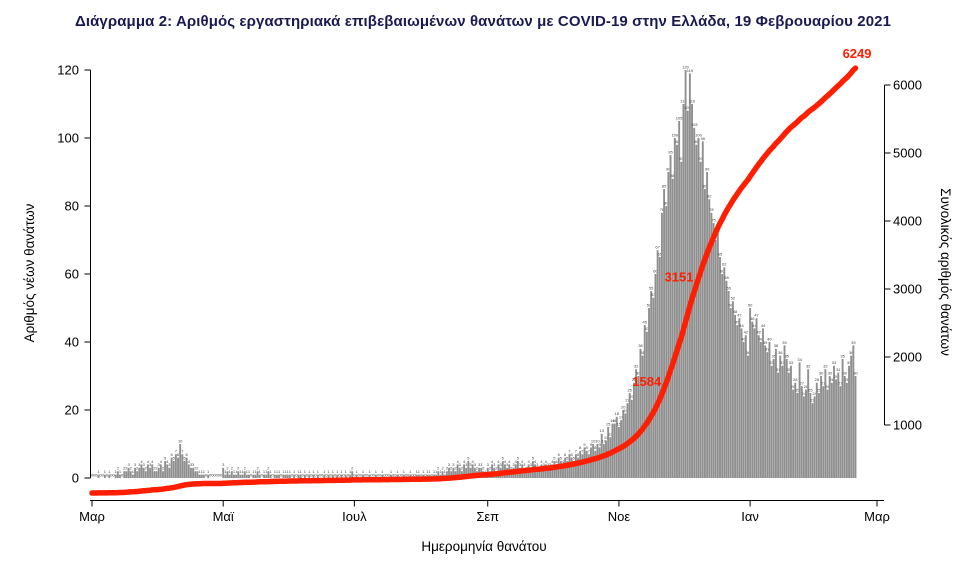  Describe the element at coordinates (877, 516) in the screenshot. I see `x-tick-label: Μαρ` at that location.